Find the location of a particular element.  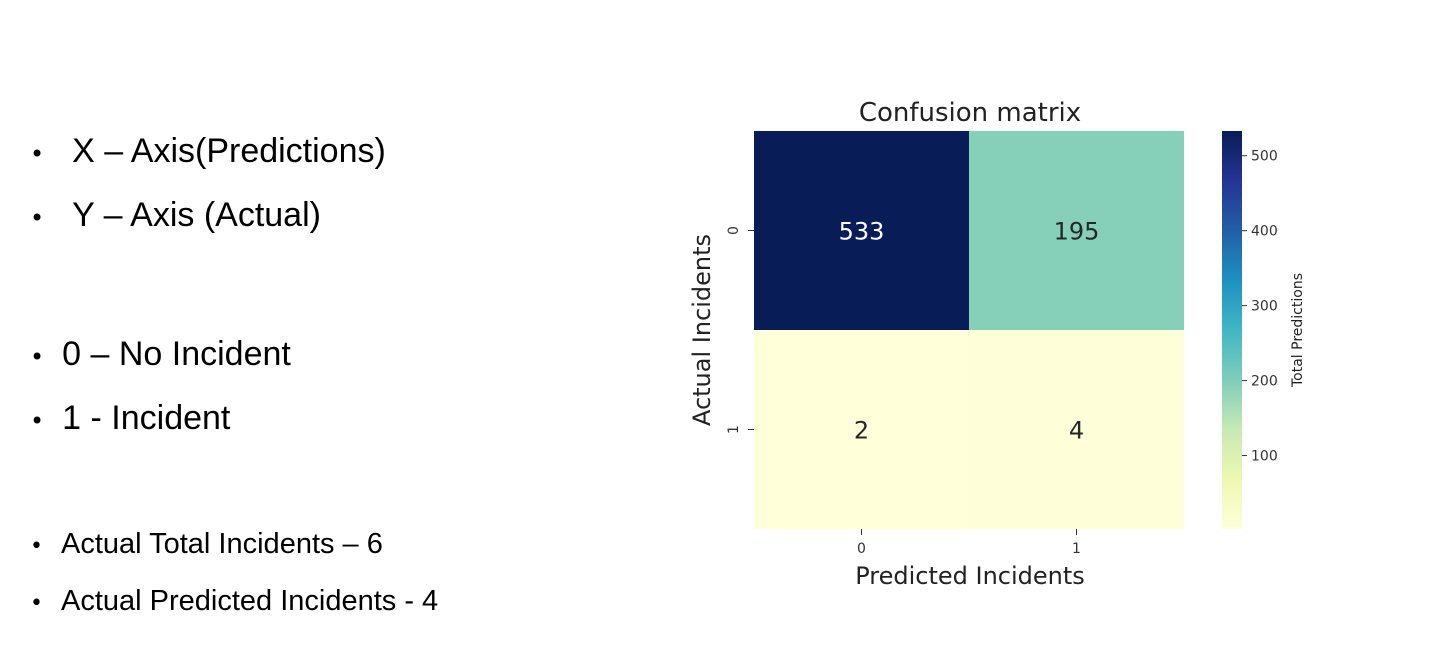

colorbar-tick-label: 300 is located at coordinates (1264, 307).